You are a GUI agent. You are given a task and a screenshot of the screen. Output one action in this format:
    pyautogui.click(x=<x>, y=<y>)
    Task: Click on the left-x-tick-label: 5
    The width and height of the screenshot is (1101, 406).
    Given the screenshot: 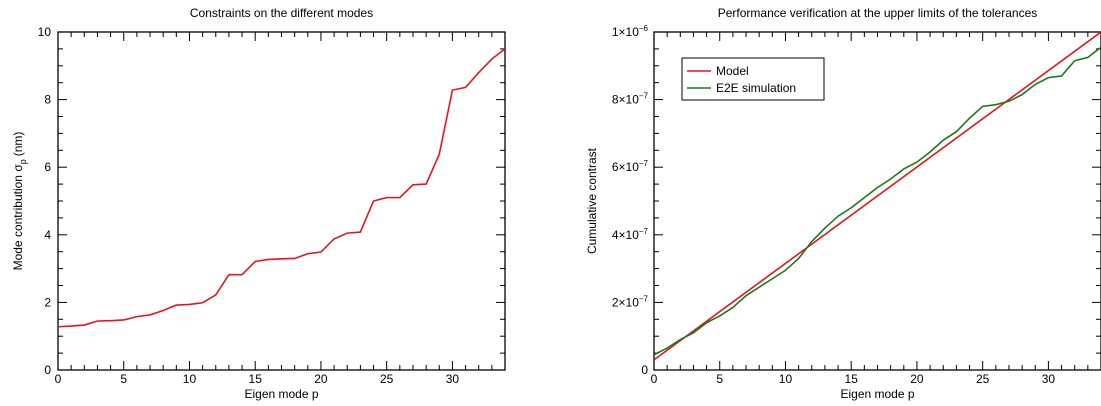 What is the action you would take?
    pyautogui.click(x=123, y=379)
    